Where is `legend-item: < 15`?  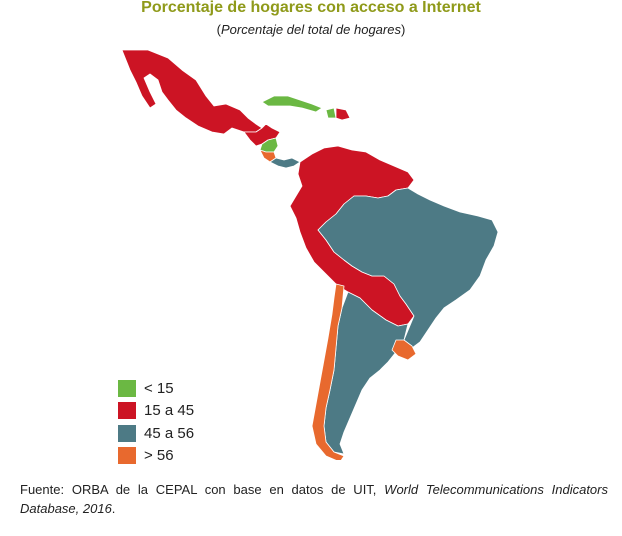 legend-item: < 15 is located at coordinates (156, 388).